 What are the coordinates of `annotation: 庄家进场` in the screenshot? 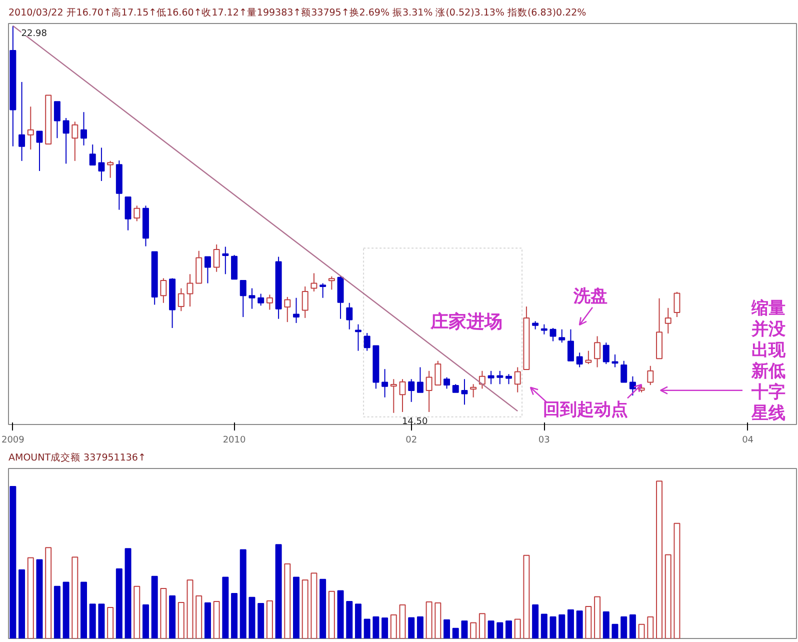 It's located at (466, 322).